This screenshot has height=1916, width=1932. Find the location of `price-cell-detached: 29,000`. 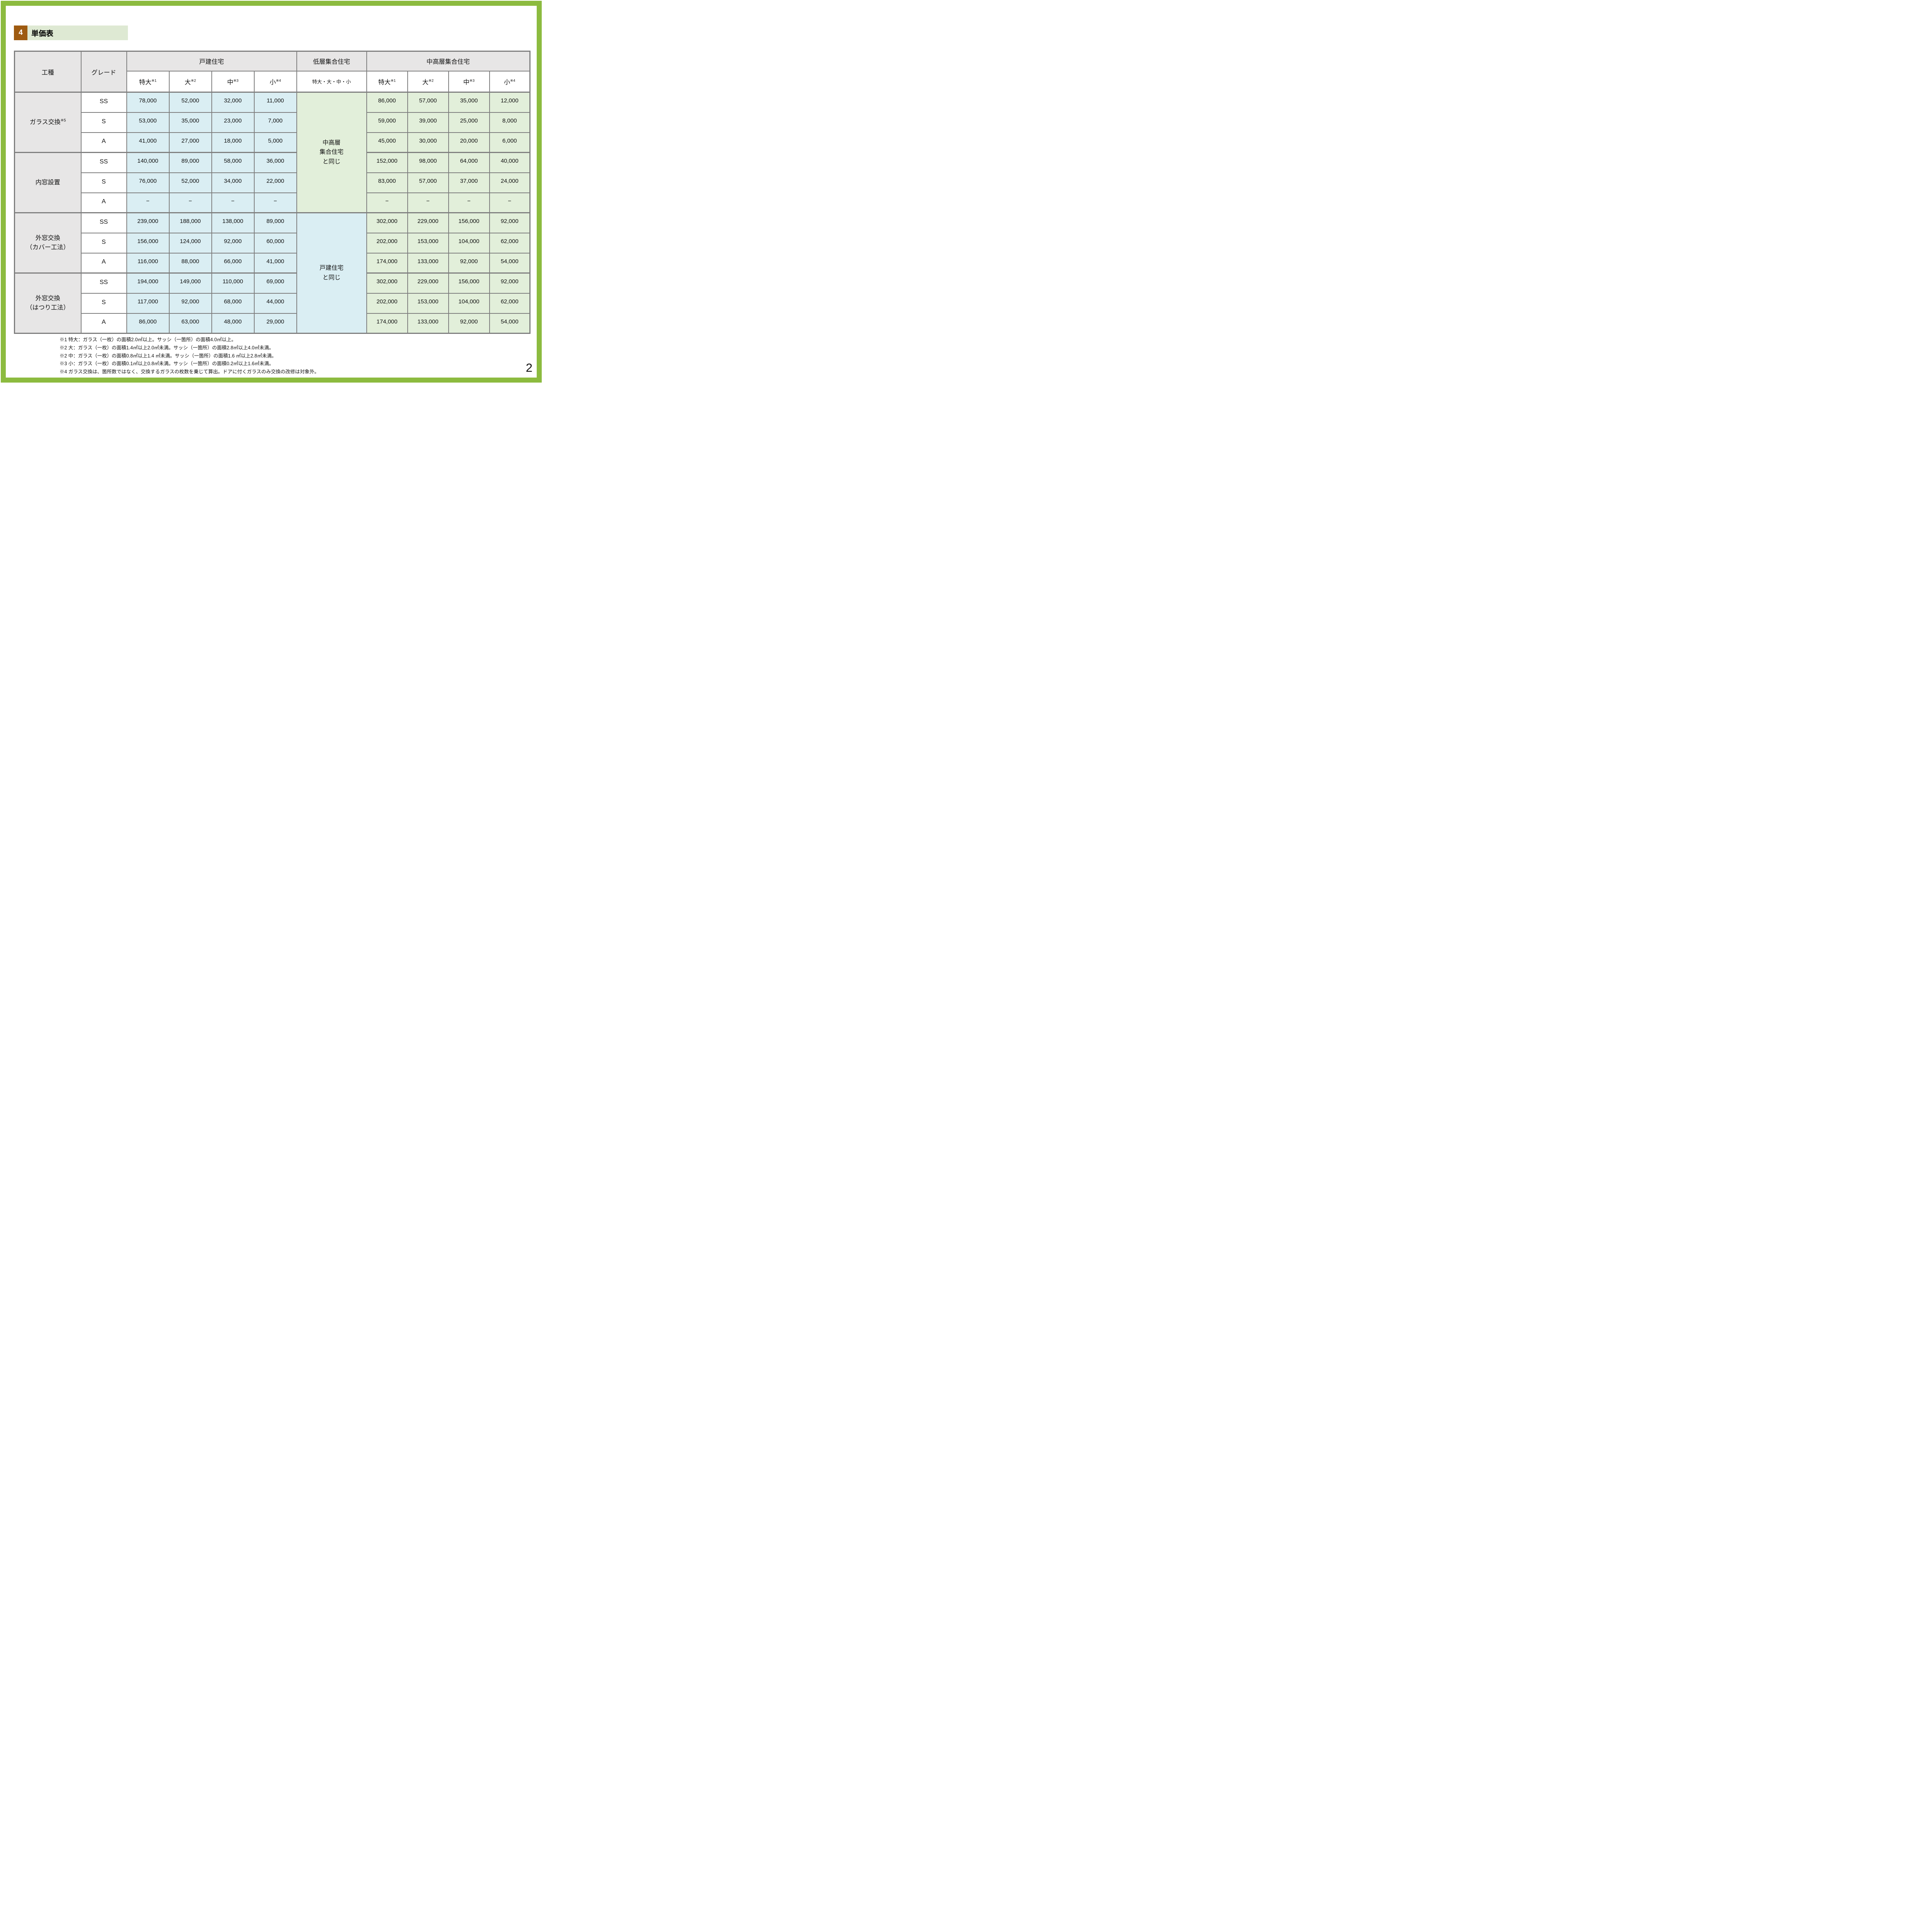

price-cell-detached: 29,000 is located at coordinates (275, 323).